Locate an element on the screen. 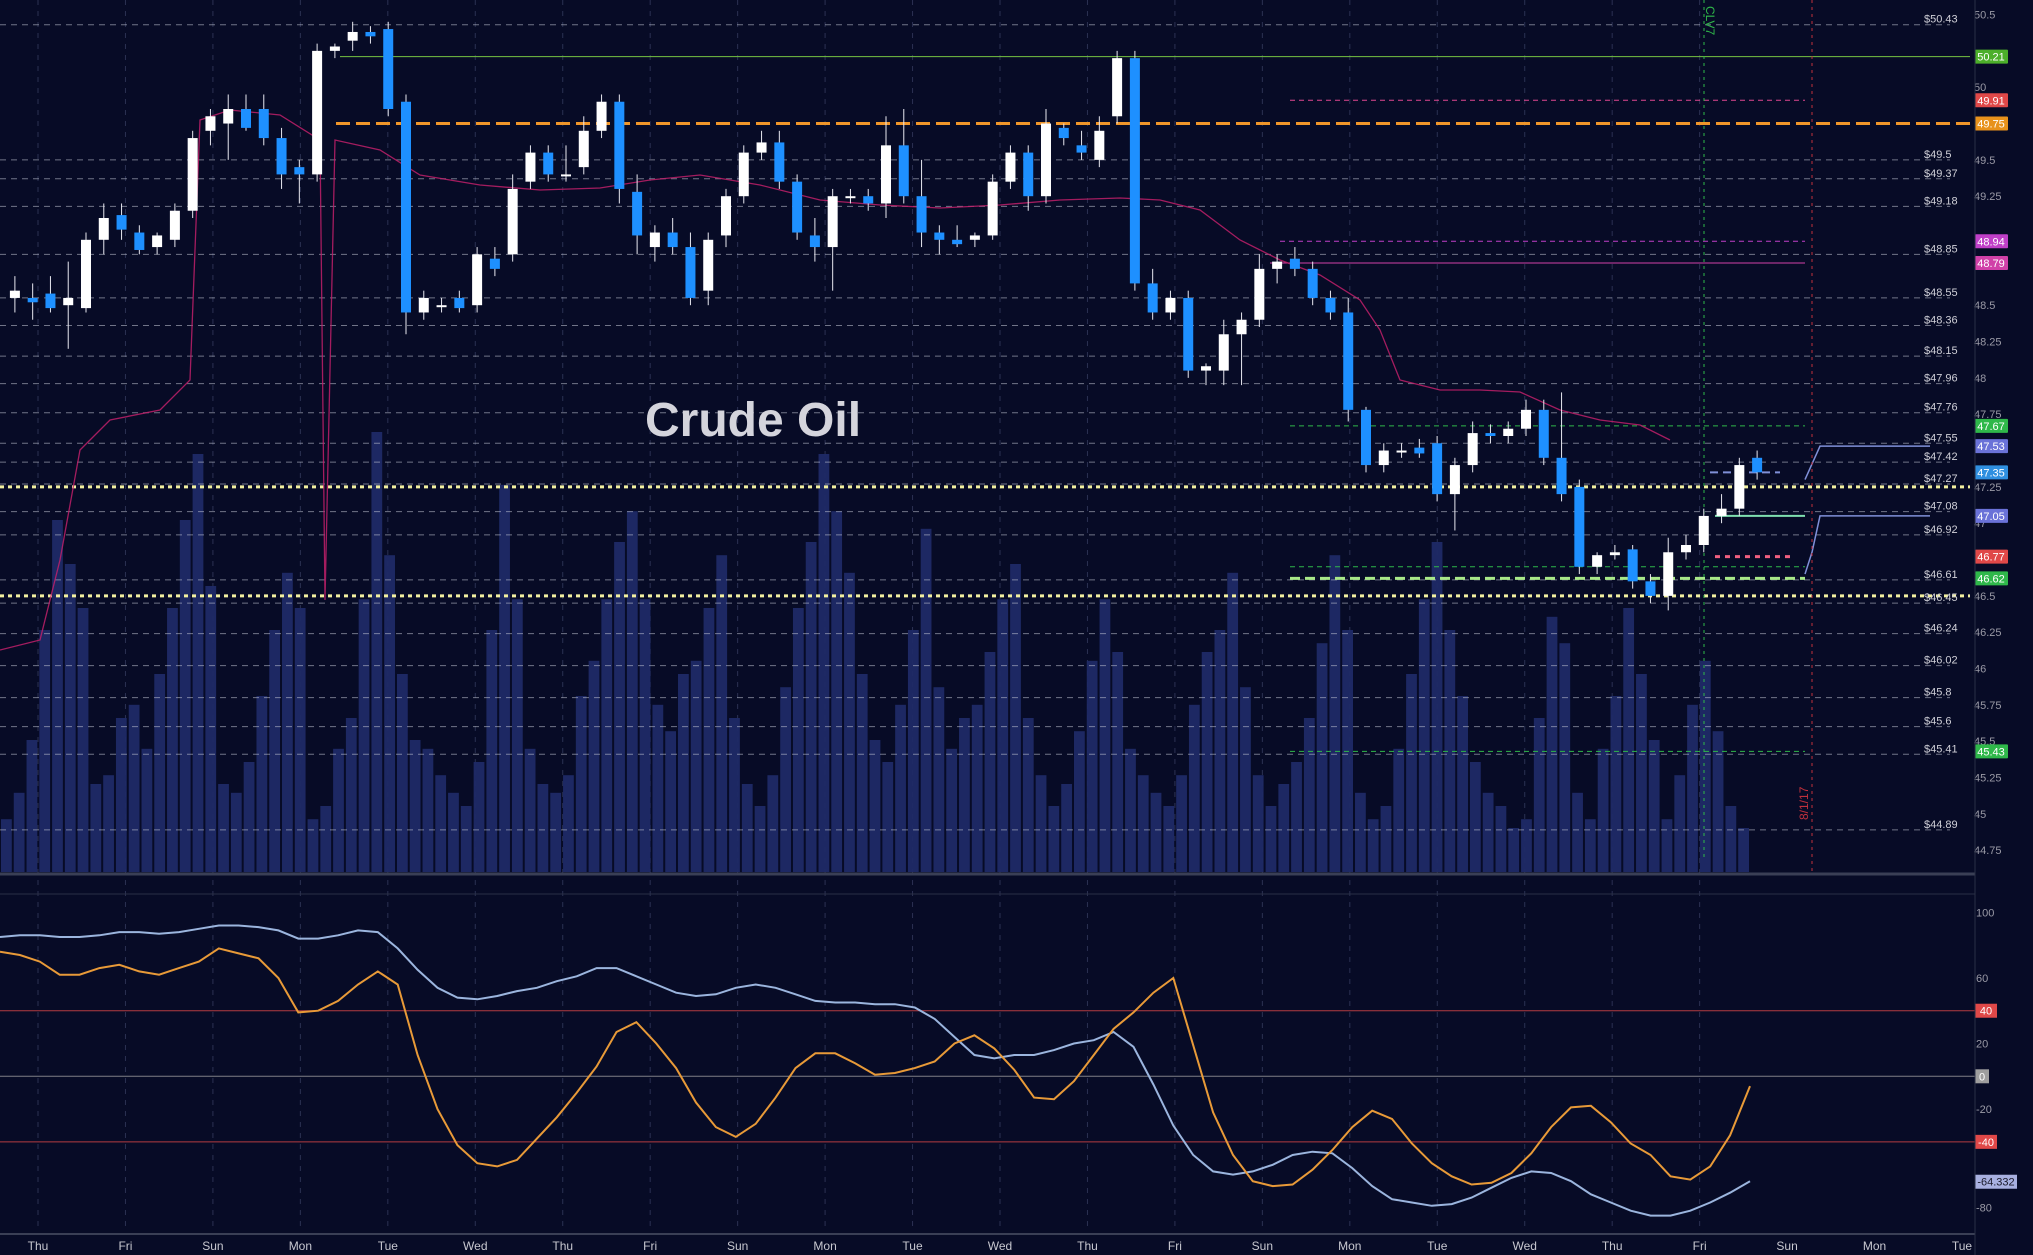 The width and height of the screenshot is (2033, 1255). time-axis-label: Thu is located at coordinates (1087, 1246).